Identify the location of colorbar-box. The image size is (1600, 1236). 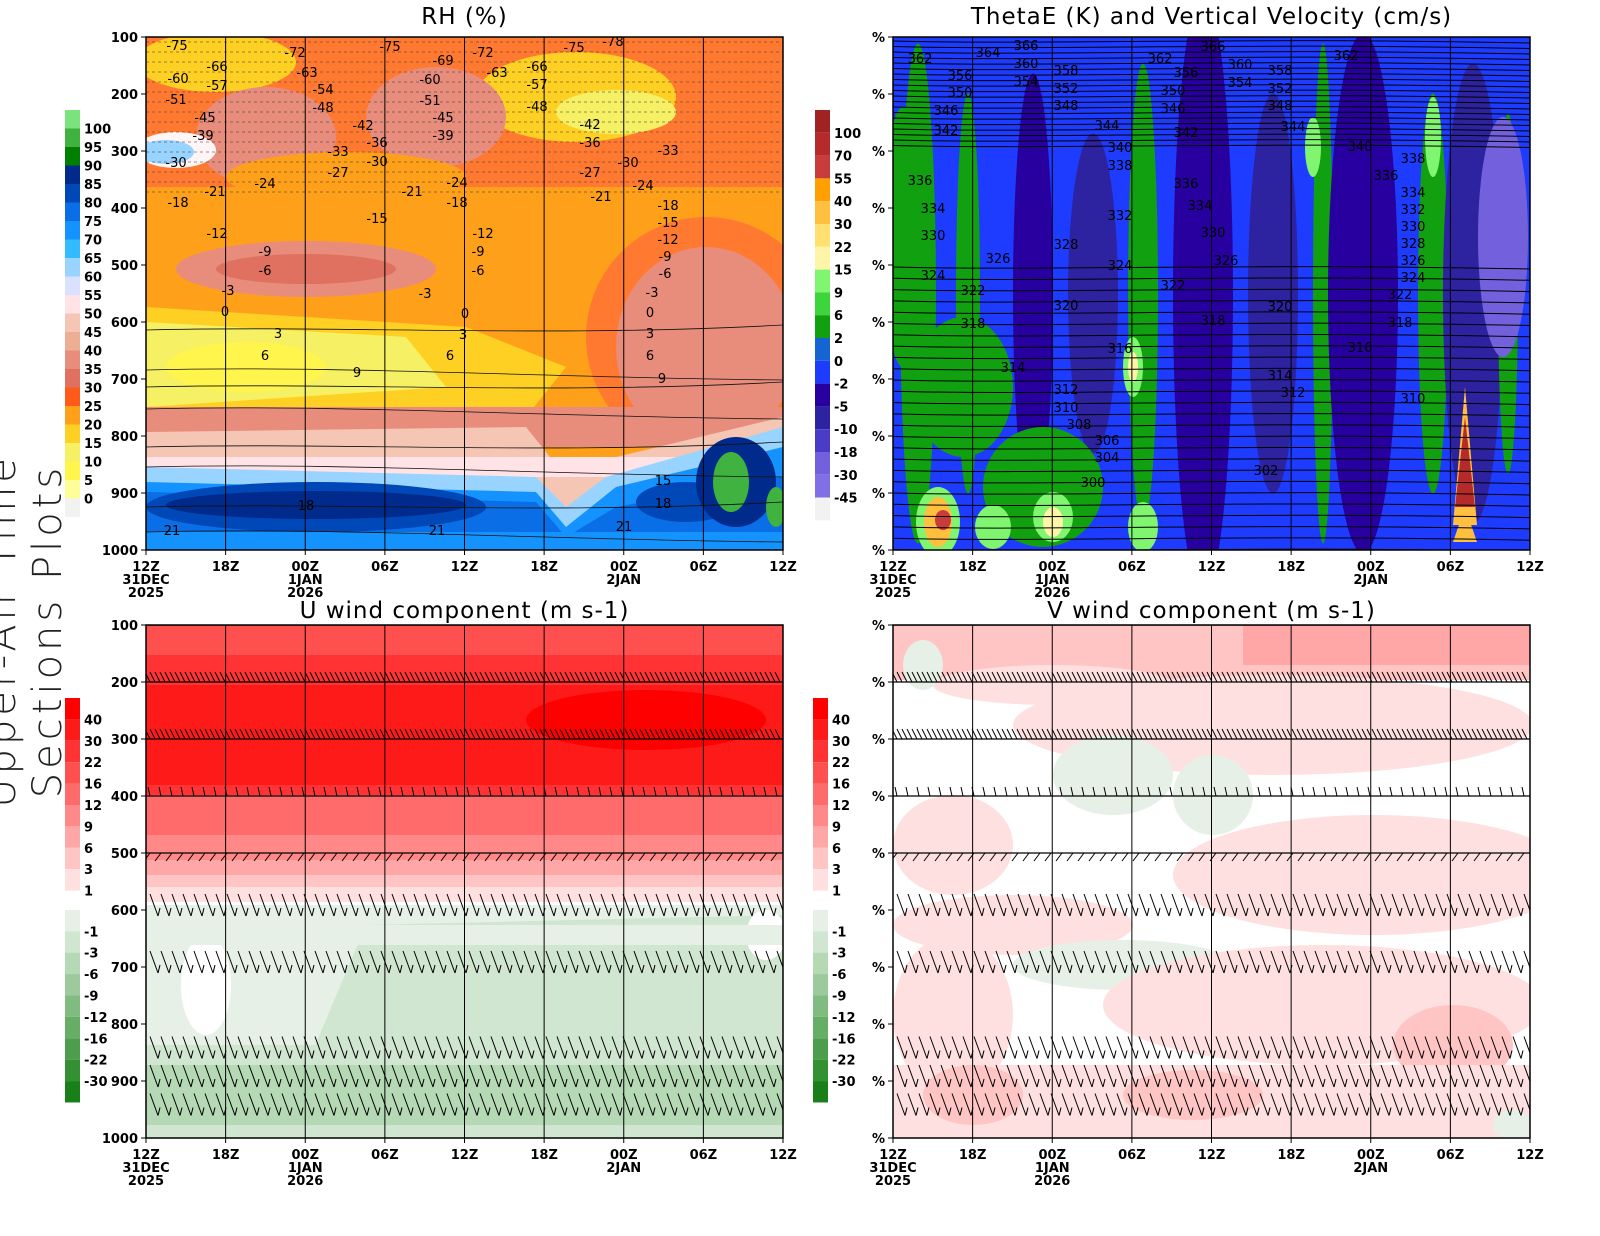
(822, 281).